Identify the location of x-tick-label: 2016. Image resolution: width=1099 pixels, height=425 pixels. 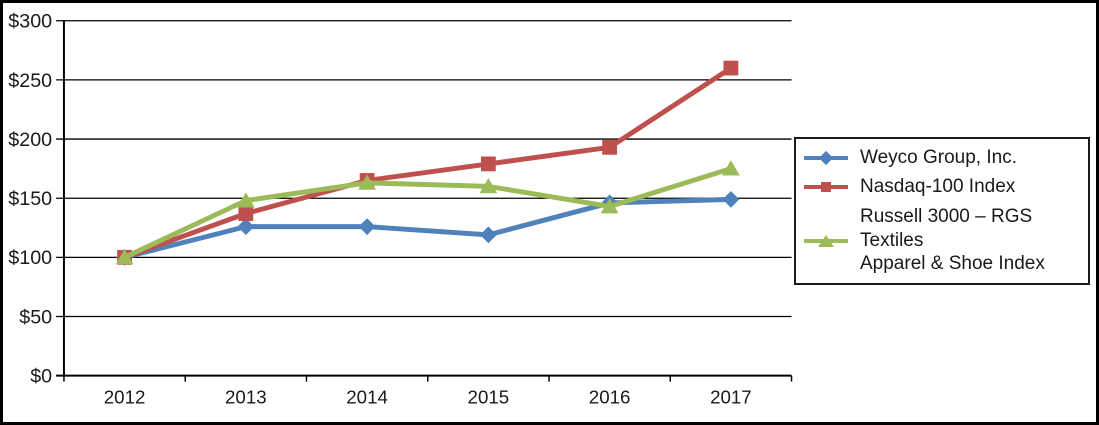
(610, 396).